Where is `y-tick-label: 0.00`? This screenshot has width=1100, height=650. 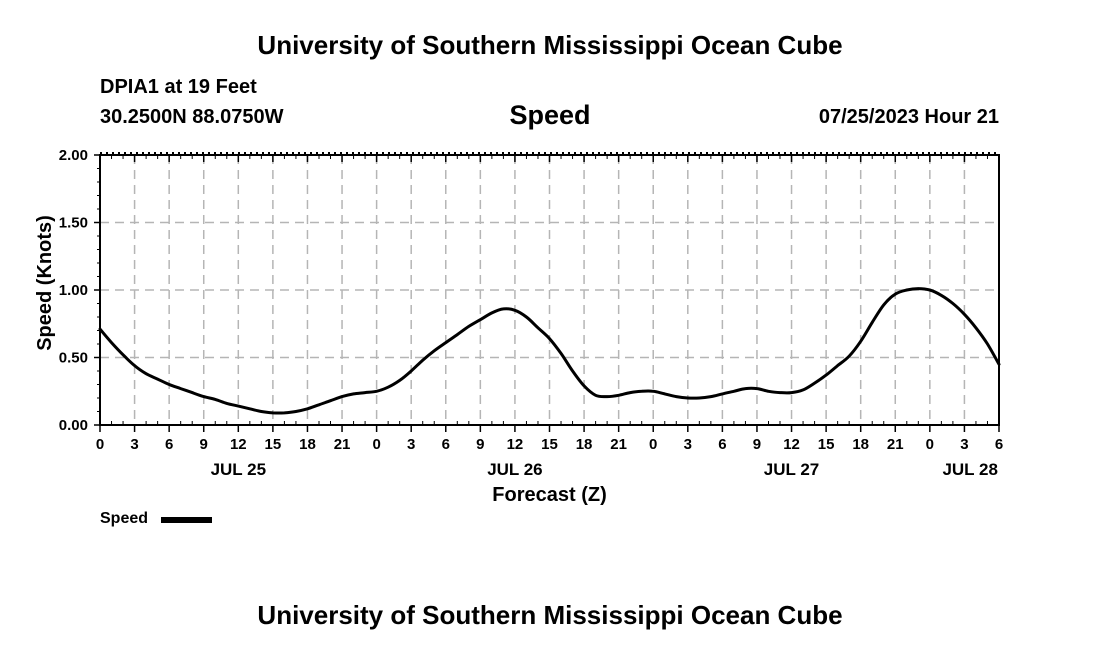 y-tick-label: 0.00 is located at coordinates (73, 425).